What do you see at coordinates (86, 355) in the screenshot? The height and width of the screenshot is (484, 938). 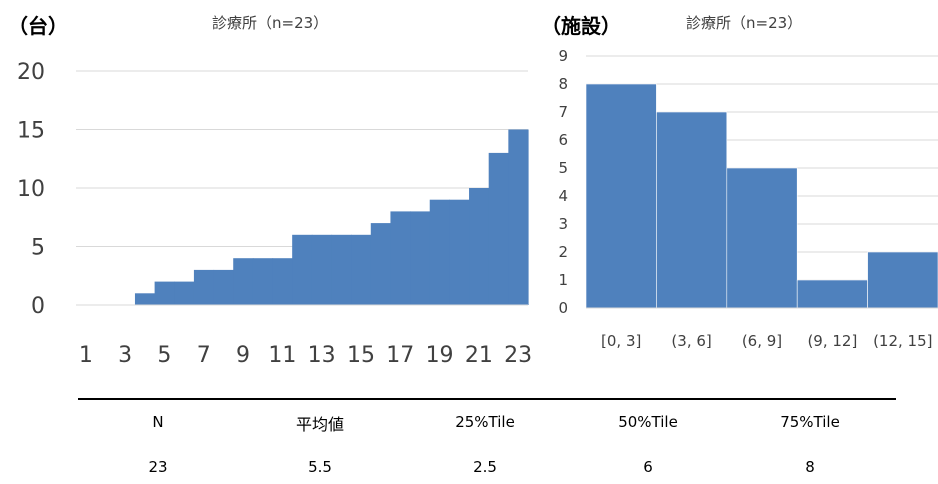 I see `left-x-tick-label: 1` at bounding box center [86, 355].